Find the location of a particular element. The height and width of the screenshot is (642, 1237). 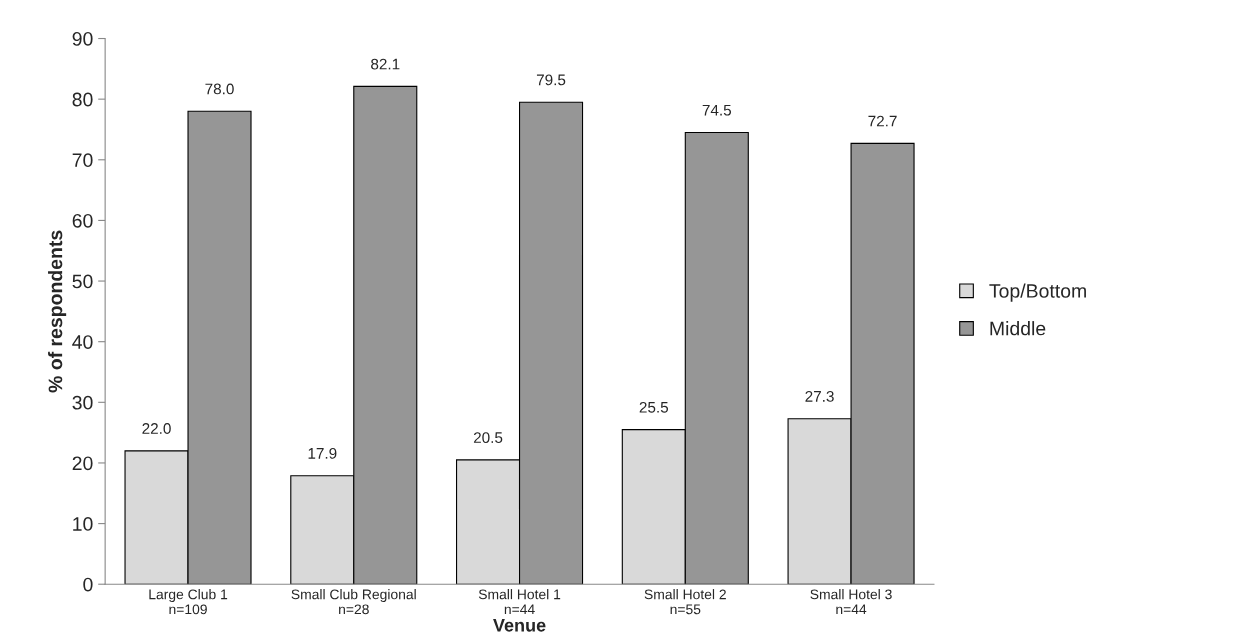

y-tick-label: 0 is located at coordinates (88, 584).